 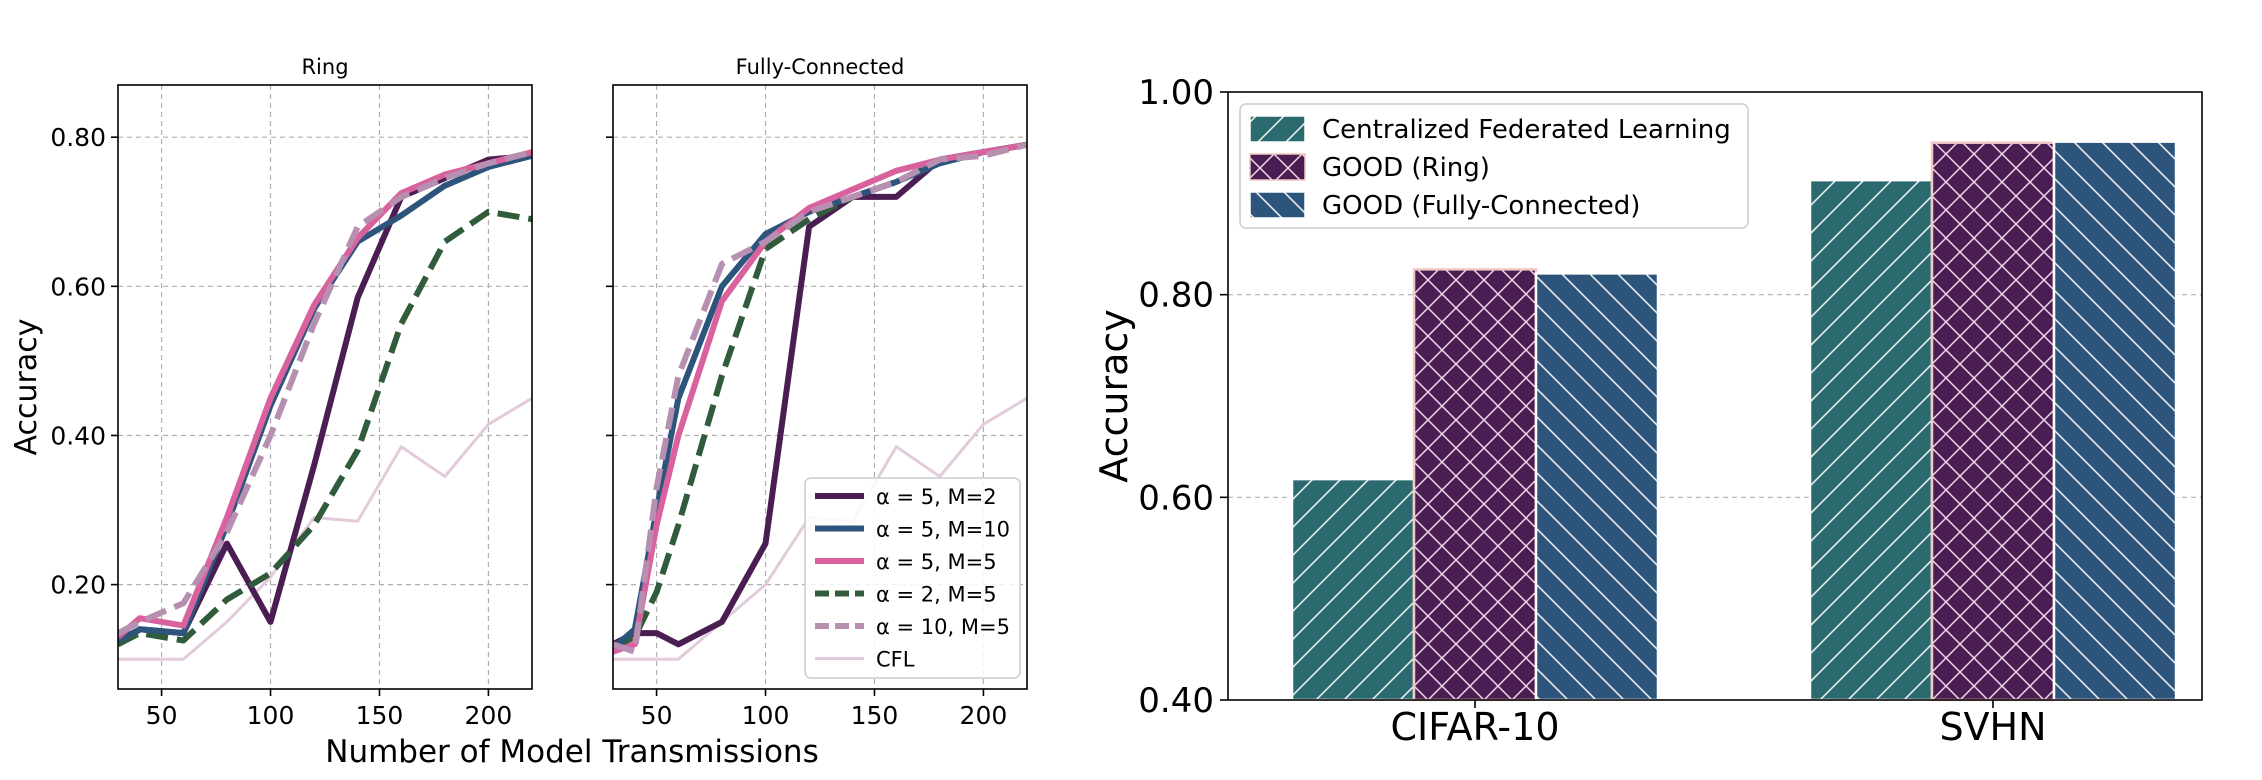 What do you see at coordinates (1277, 205) in the screenshot?
I see `bar-legend-swatch-good-fully-connected` at bounding box center [1277, 205].